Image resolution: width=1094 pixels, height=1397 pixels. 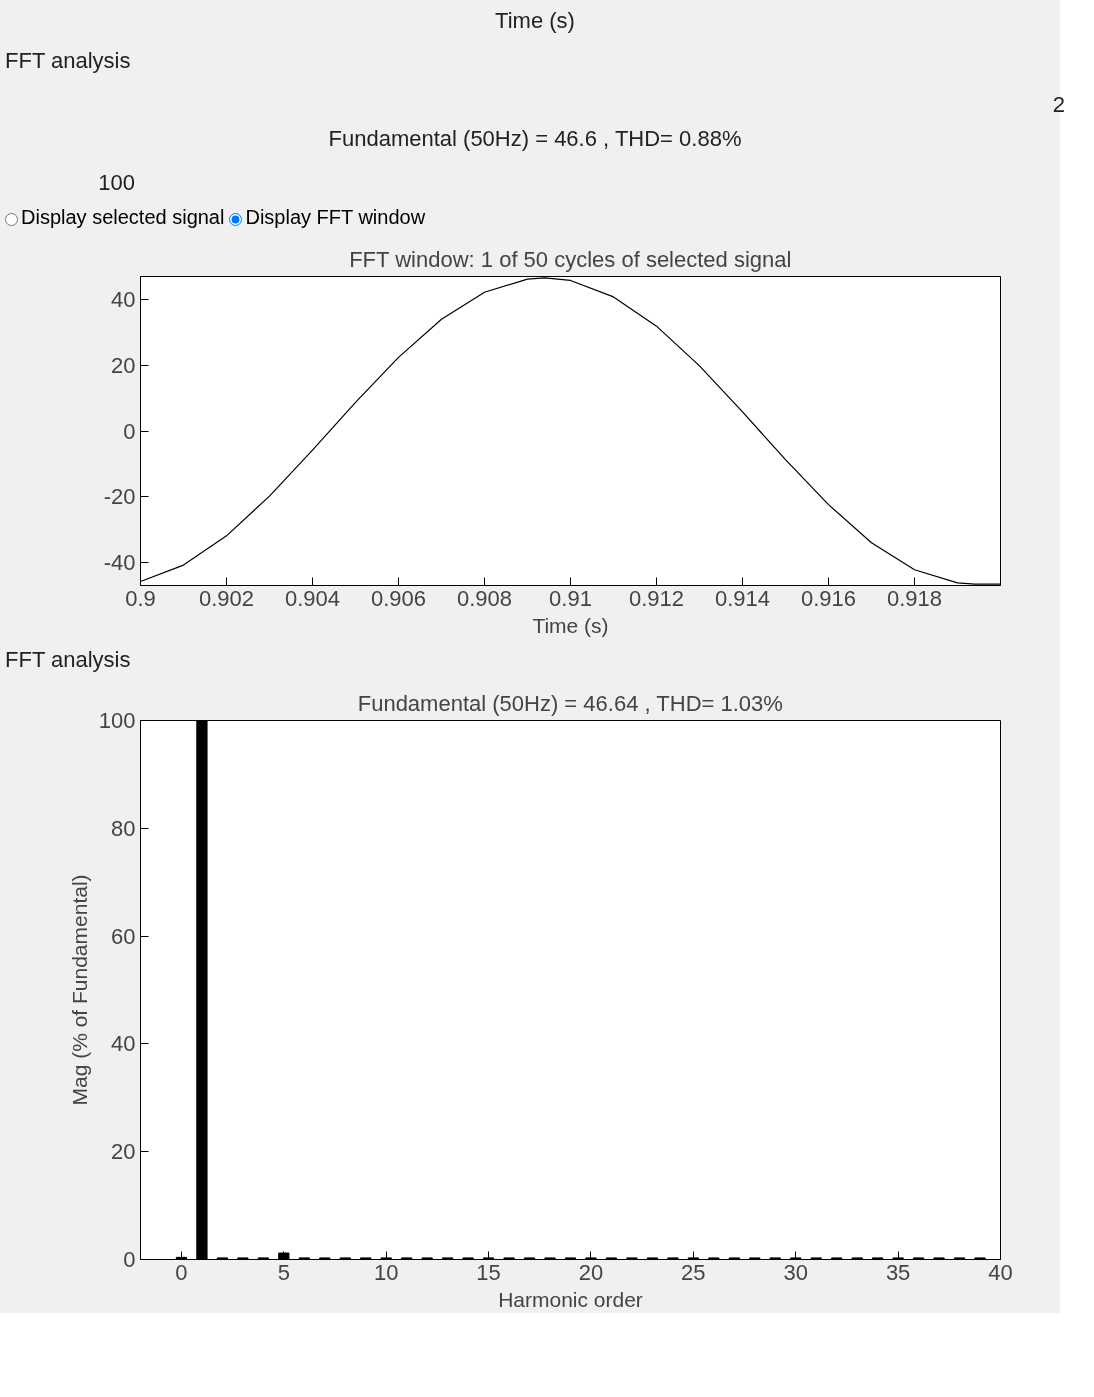 What do you see at coordinates (656, 598) in the screenshot?
I see `x-tick-label: 0.912` at bounding box center [656, 598].